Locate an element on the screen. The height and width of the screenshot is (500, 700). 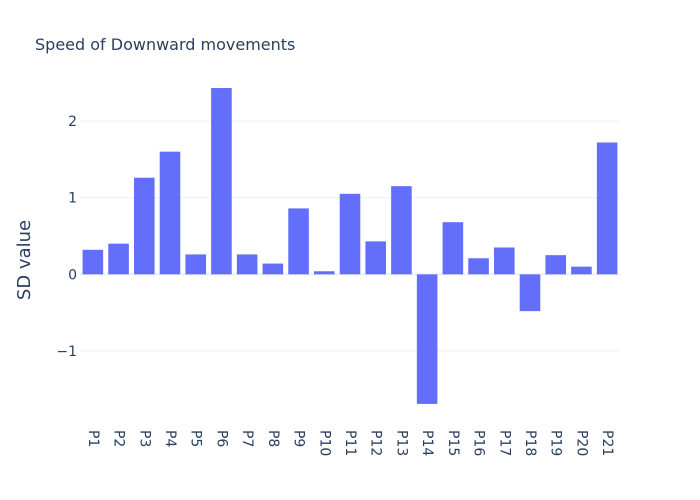
bar-p19 is located at coordinates (555, 265).